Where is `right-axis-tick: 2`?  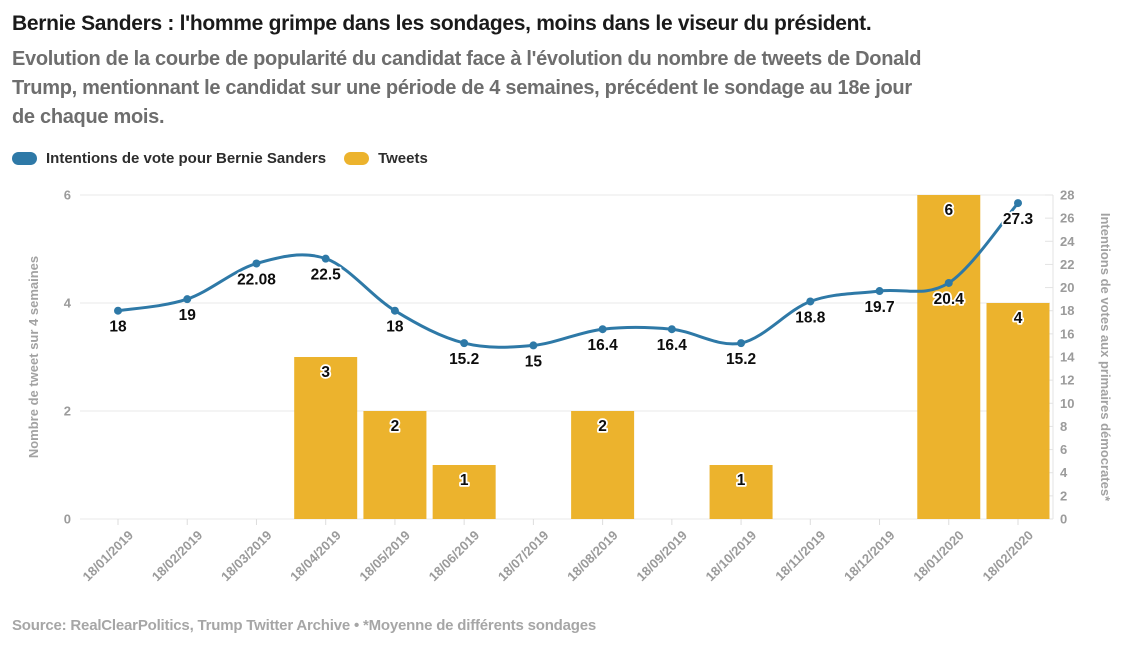 right-axis-tick: 2 is located at coordinates (1063, 495).